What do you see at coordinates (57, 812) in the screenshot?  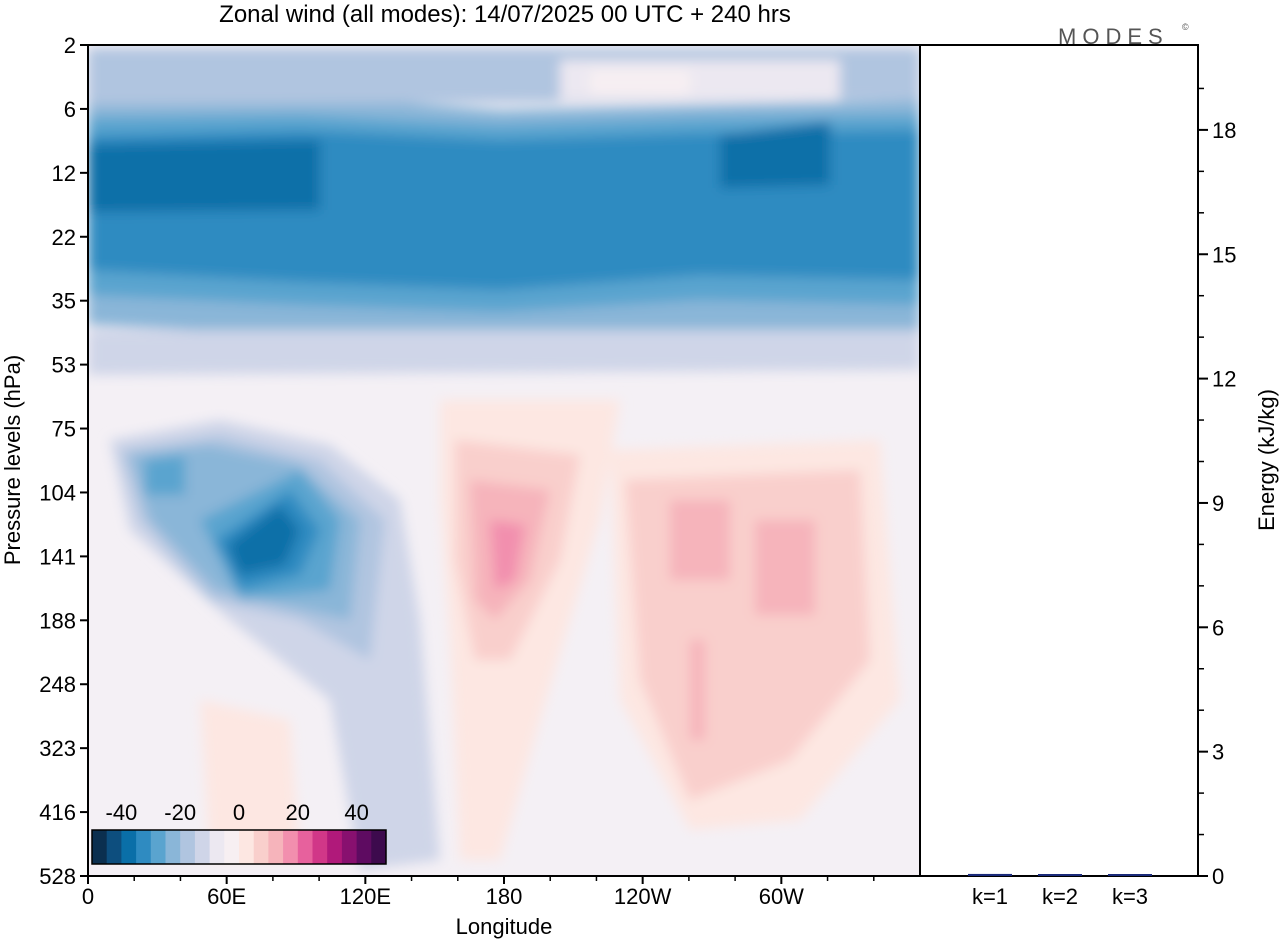 I see `pressure-tick-label: 416` at bounding box center [57, 812].